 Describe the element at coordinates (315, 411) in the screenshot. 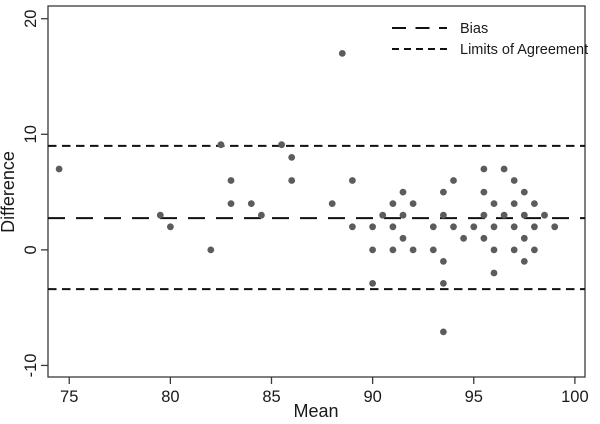

I see `x-axis-title: Mean` at that location.